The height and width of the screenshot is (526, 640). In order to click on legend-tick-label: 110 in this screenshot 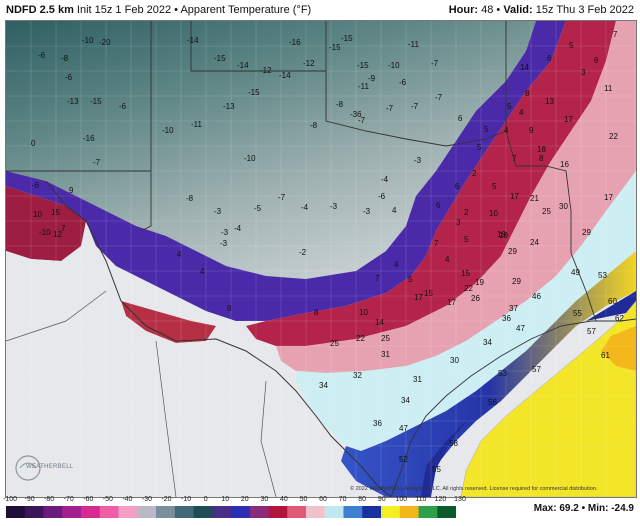, I will do `click(421, 499)`.